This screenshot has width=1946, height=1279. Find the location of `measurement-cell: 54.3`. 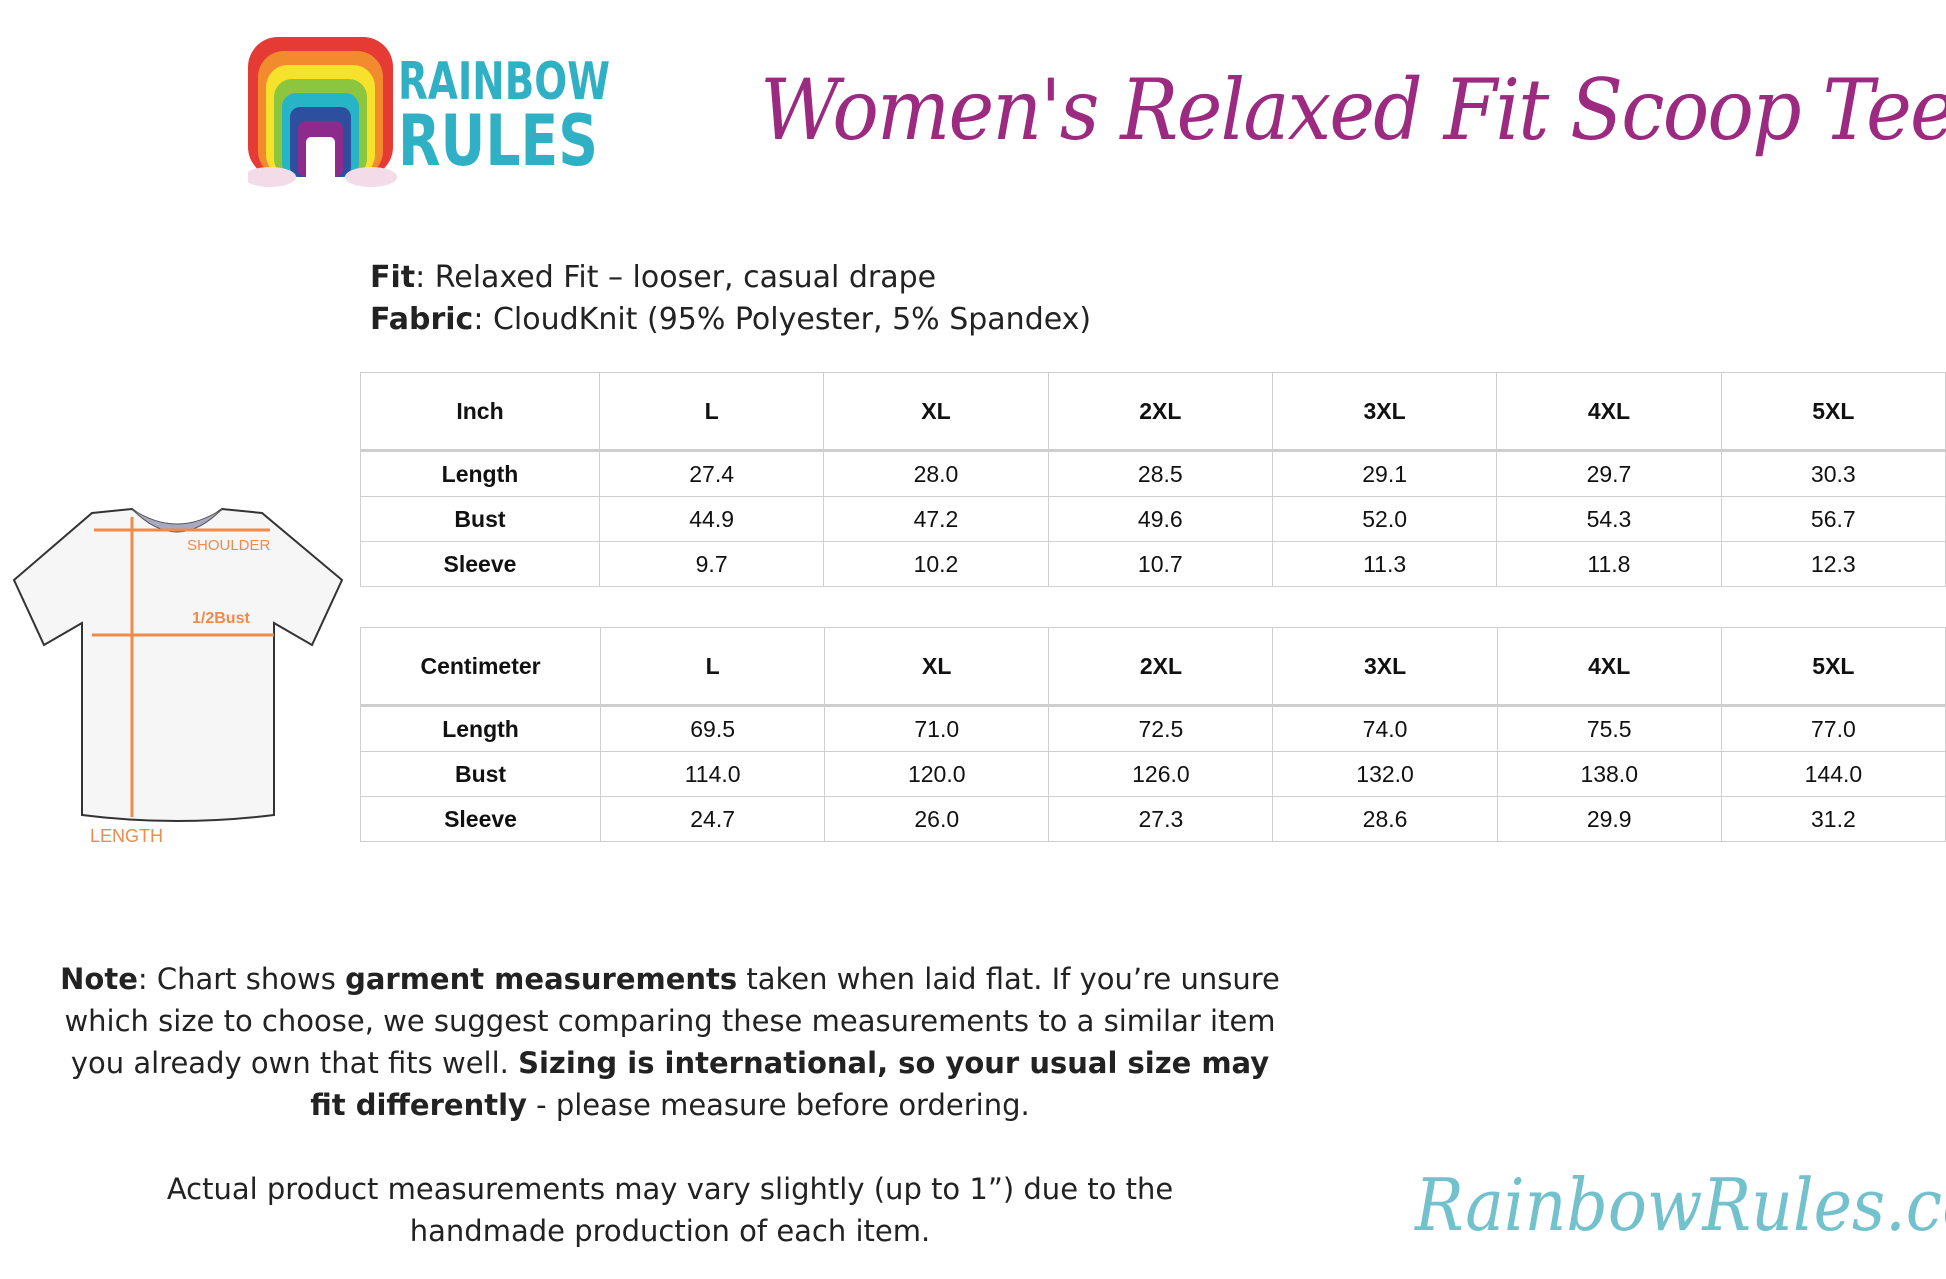

measurement-cell: 54.3 is located at coordinates (1609, 519).